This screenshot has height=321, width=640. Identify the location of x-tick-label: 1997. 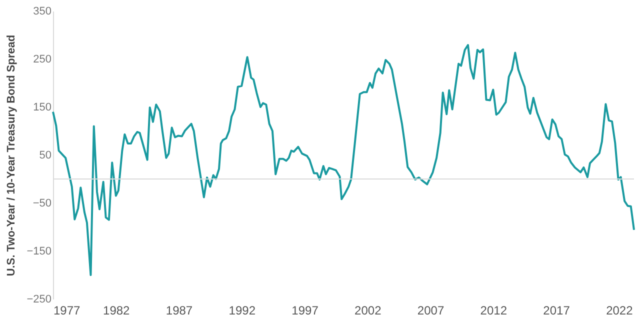
(305, 311).